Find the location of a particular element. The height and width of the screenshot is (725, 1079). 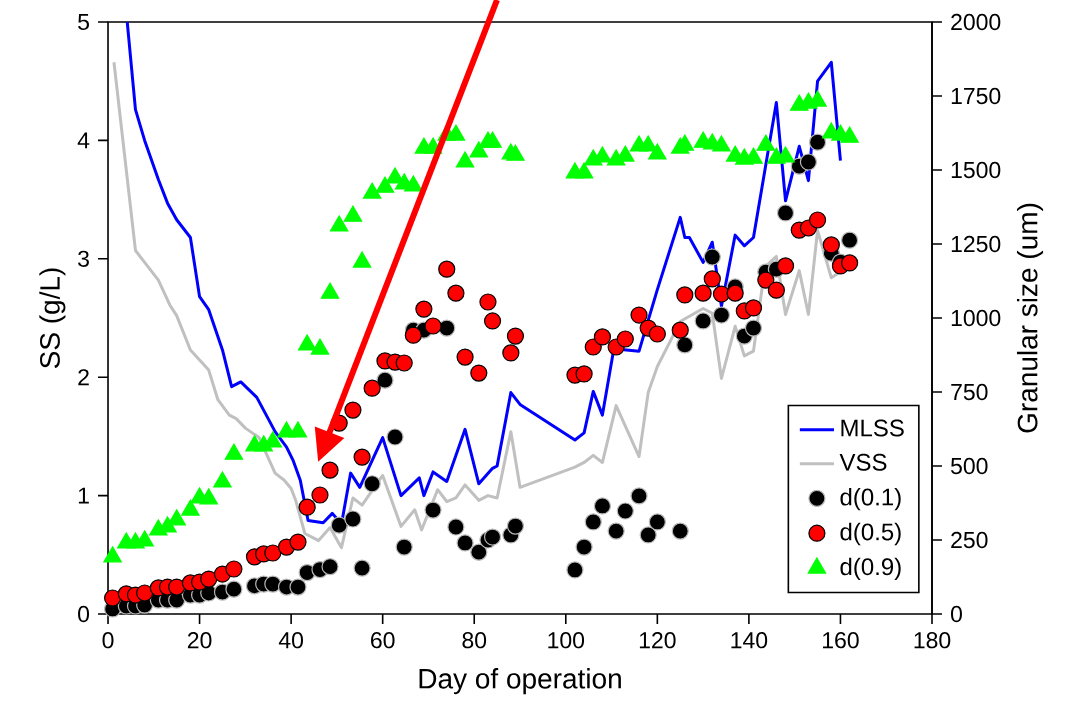

x-tick-label: 100 is located at coordinates (566, 640).